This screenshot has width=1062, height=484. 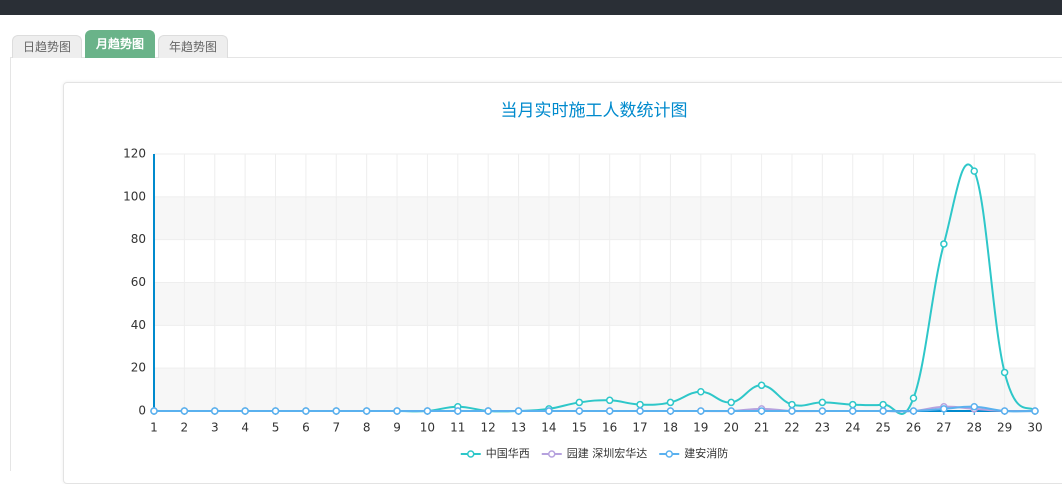 What do you see at coordinates (639, 428) in the screenshot?
I see `x-tick-label: 17` at bounding box center [639, 428].